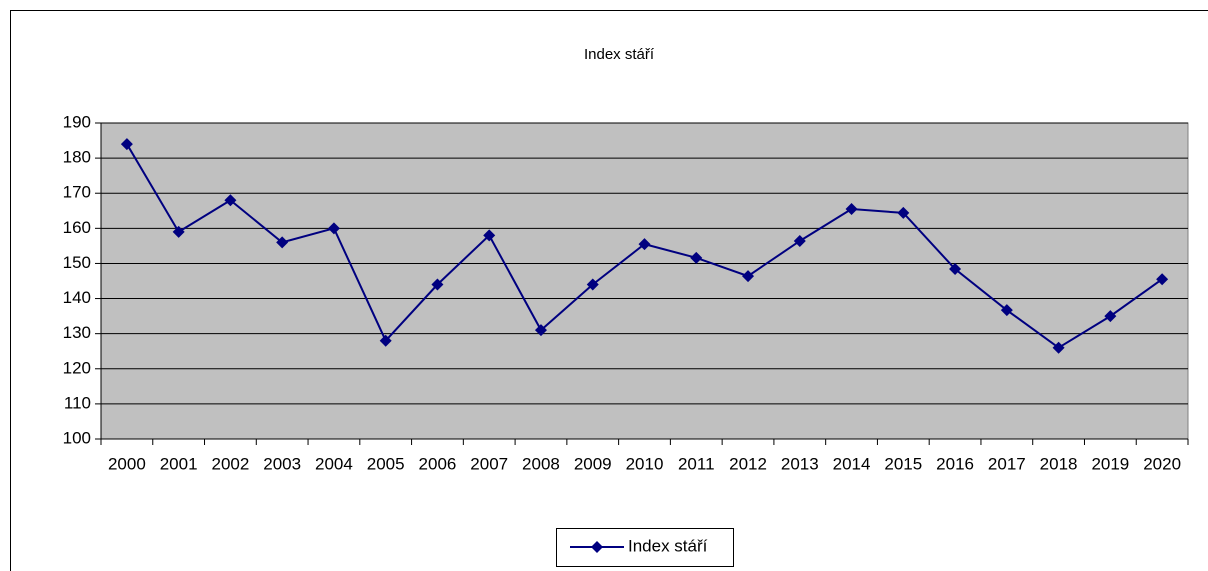 This screenshot has height=571, width=1208. What do you see at coordinates (282, 463) in the screenshot?
I see `x-tick-label: 2003` at bounding box center [282, 463].